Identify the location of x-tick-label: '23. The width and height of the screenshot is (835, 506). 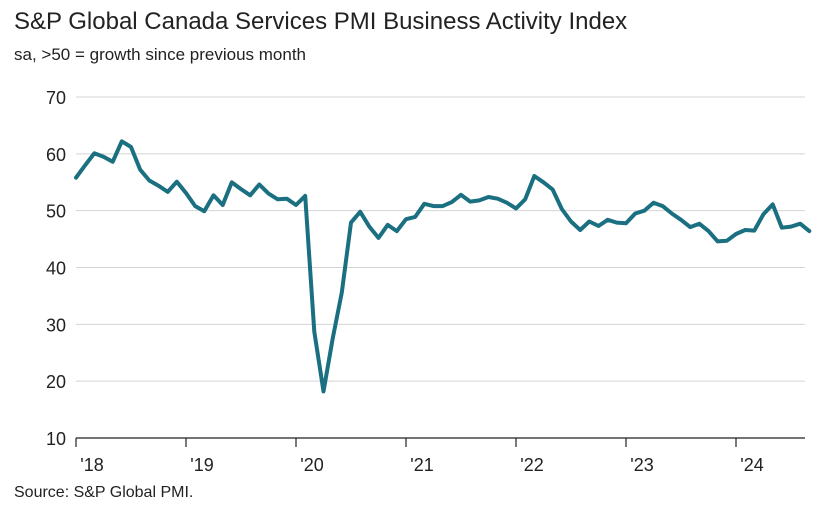
(641, 465).